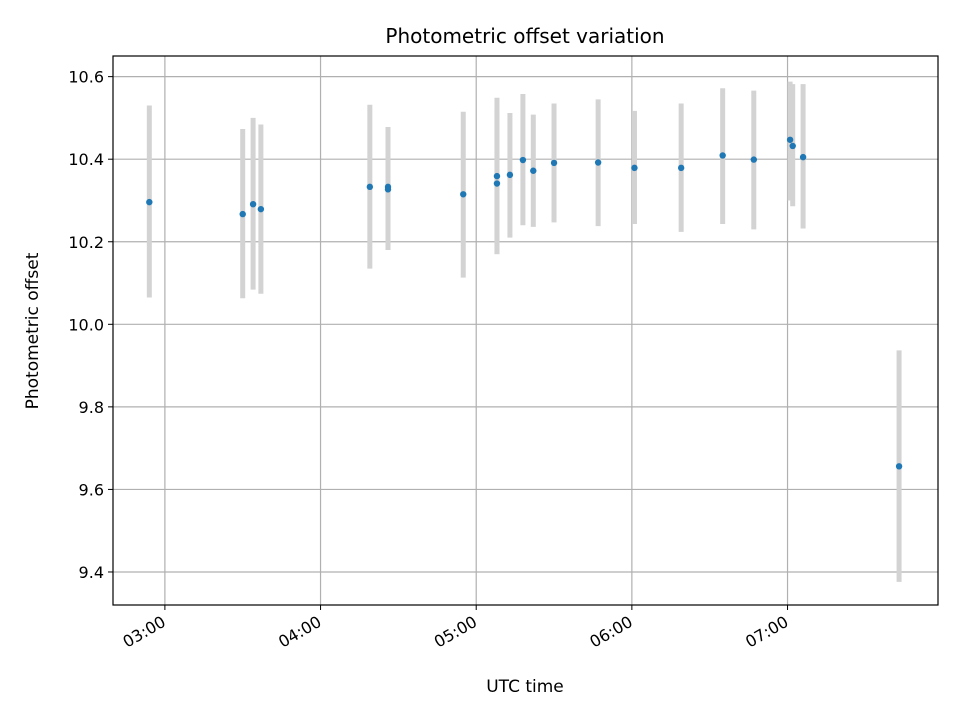 Image resolution: width=960 pixels, height=720 pixels. I want to click on y-axis-ticks: 9.4 9.6 9.8 10.0 10.2 10.4 10.6, so click(90, 325).